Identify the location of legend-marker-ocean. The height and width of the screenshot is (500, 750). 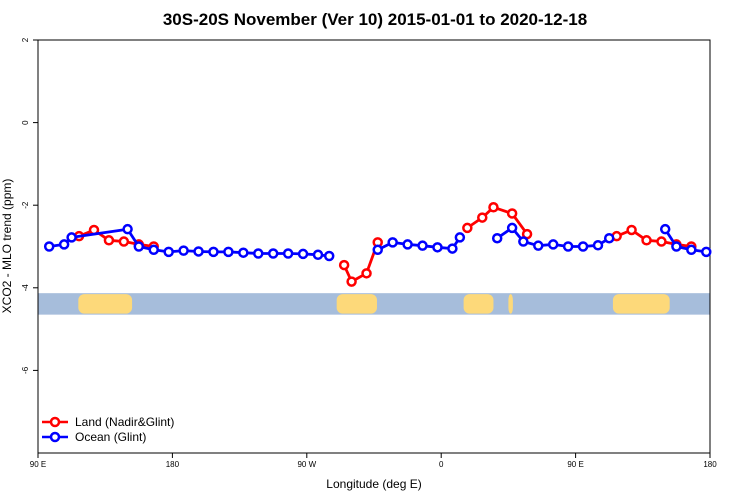
(55, 437).